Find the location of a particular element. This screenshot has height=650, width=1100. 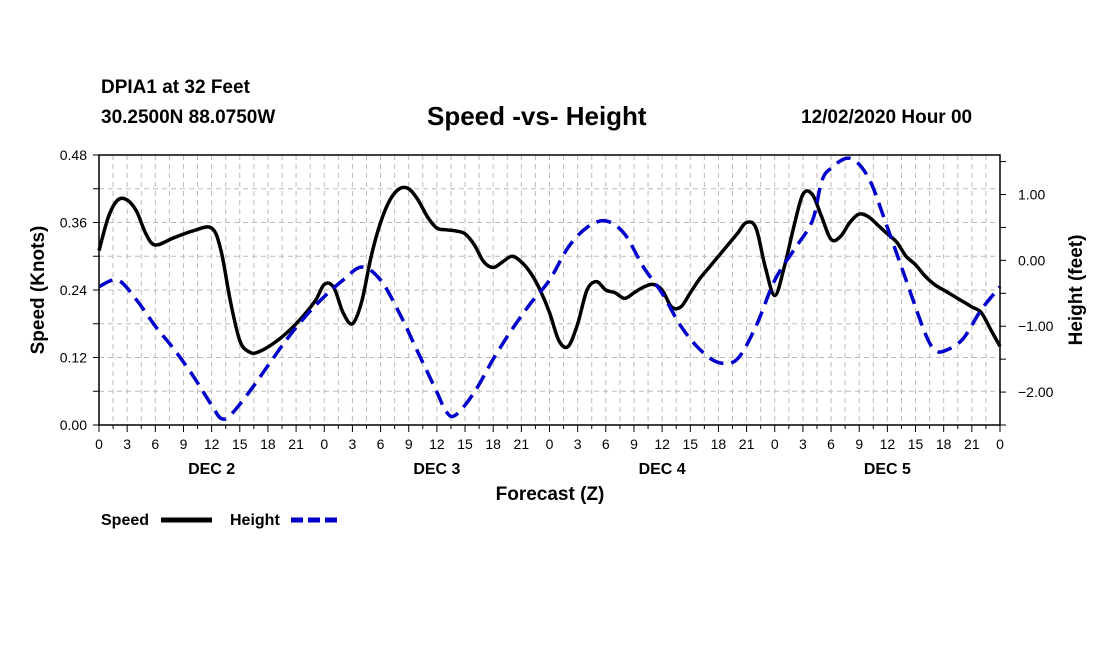

y-tick-label: 0.12 is located at coordinates (73, 358).